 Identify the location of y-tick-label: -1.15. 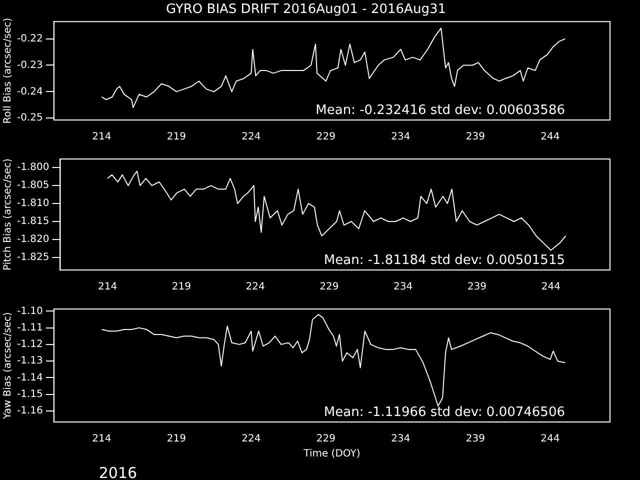
(30, 394).